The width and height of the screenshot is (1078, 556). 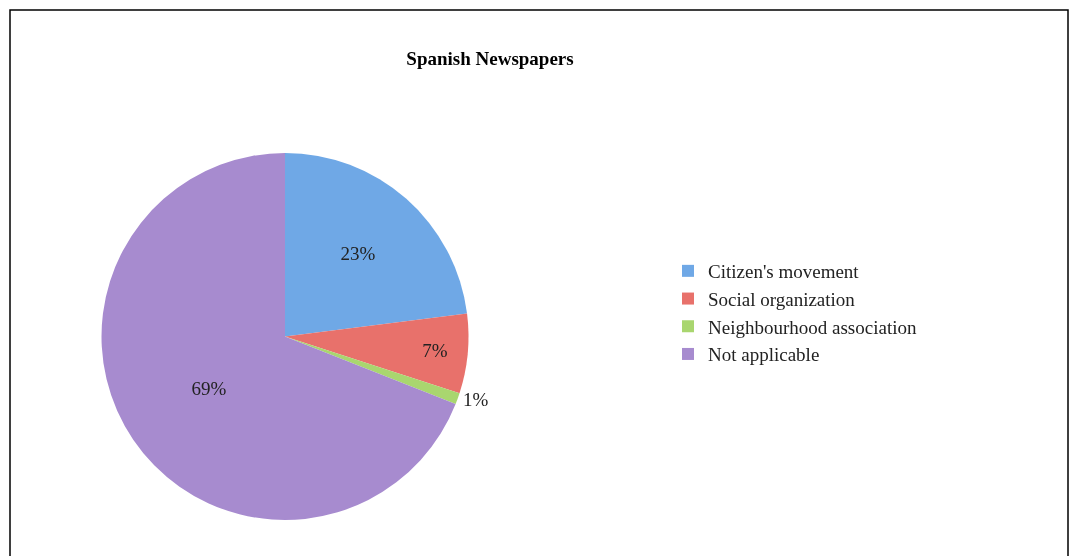 What do you see at coordinates (435, 351) in the screenshot?
I see `data-label: 7%` at bounding box center [435, 351].